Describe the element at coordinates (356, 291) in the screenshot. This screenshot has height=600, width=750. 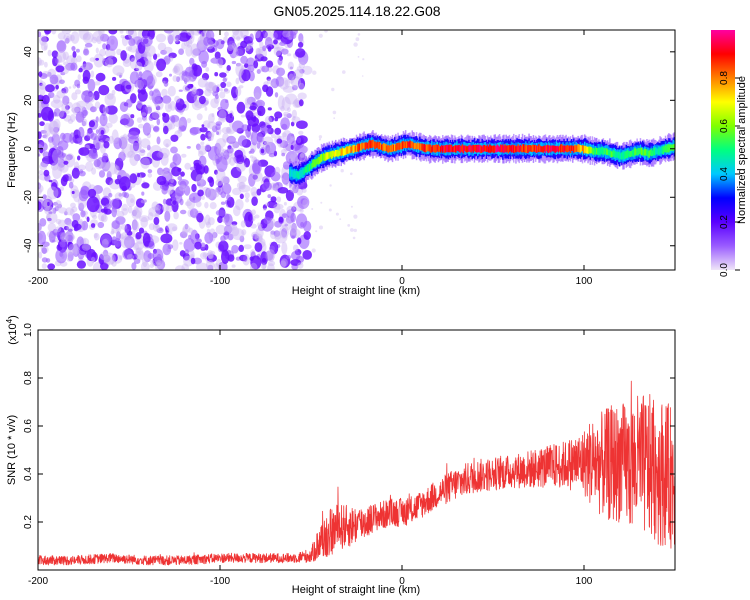
I see `spectrogram-x-axis-label: Height of straight line (km)` at that location.